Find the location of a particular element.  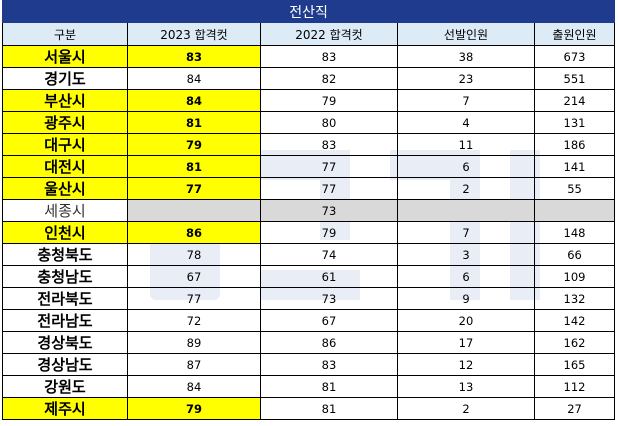

header-row: 구분 2023 합격컷 2022 합격컷 선발인원 출원인원 is located at coordinates (309, 34).